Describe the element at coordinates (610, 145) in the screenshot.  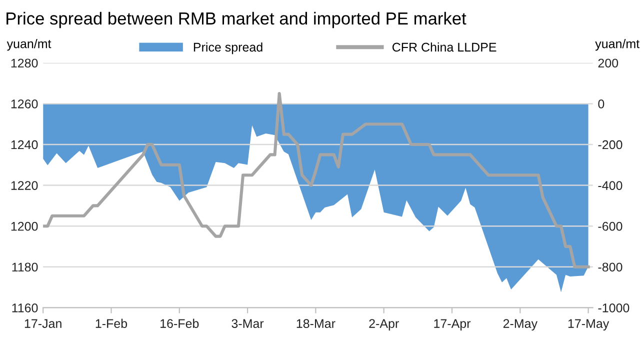
I see `y2-tick-label: -200` at that location.